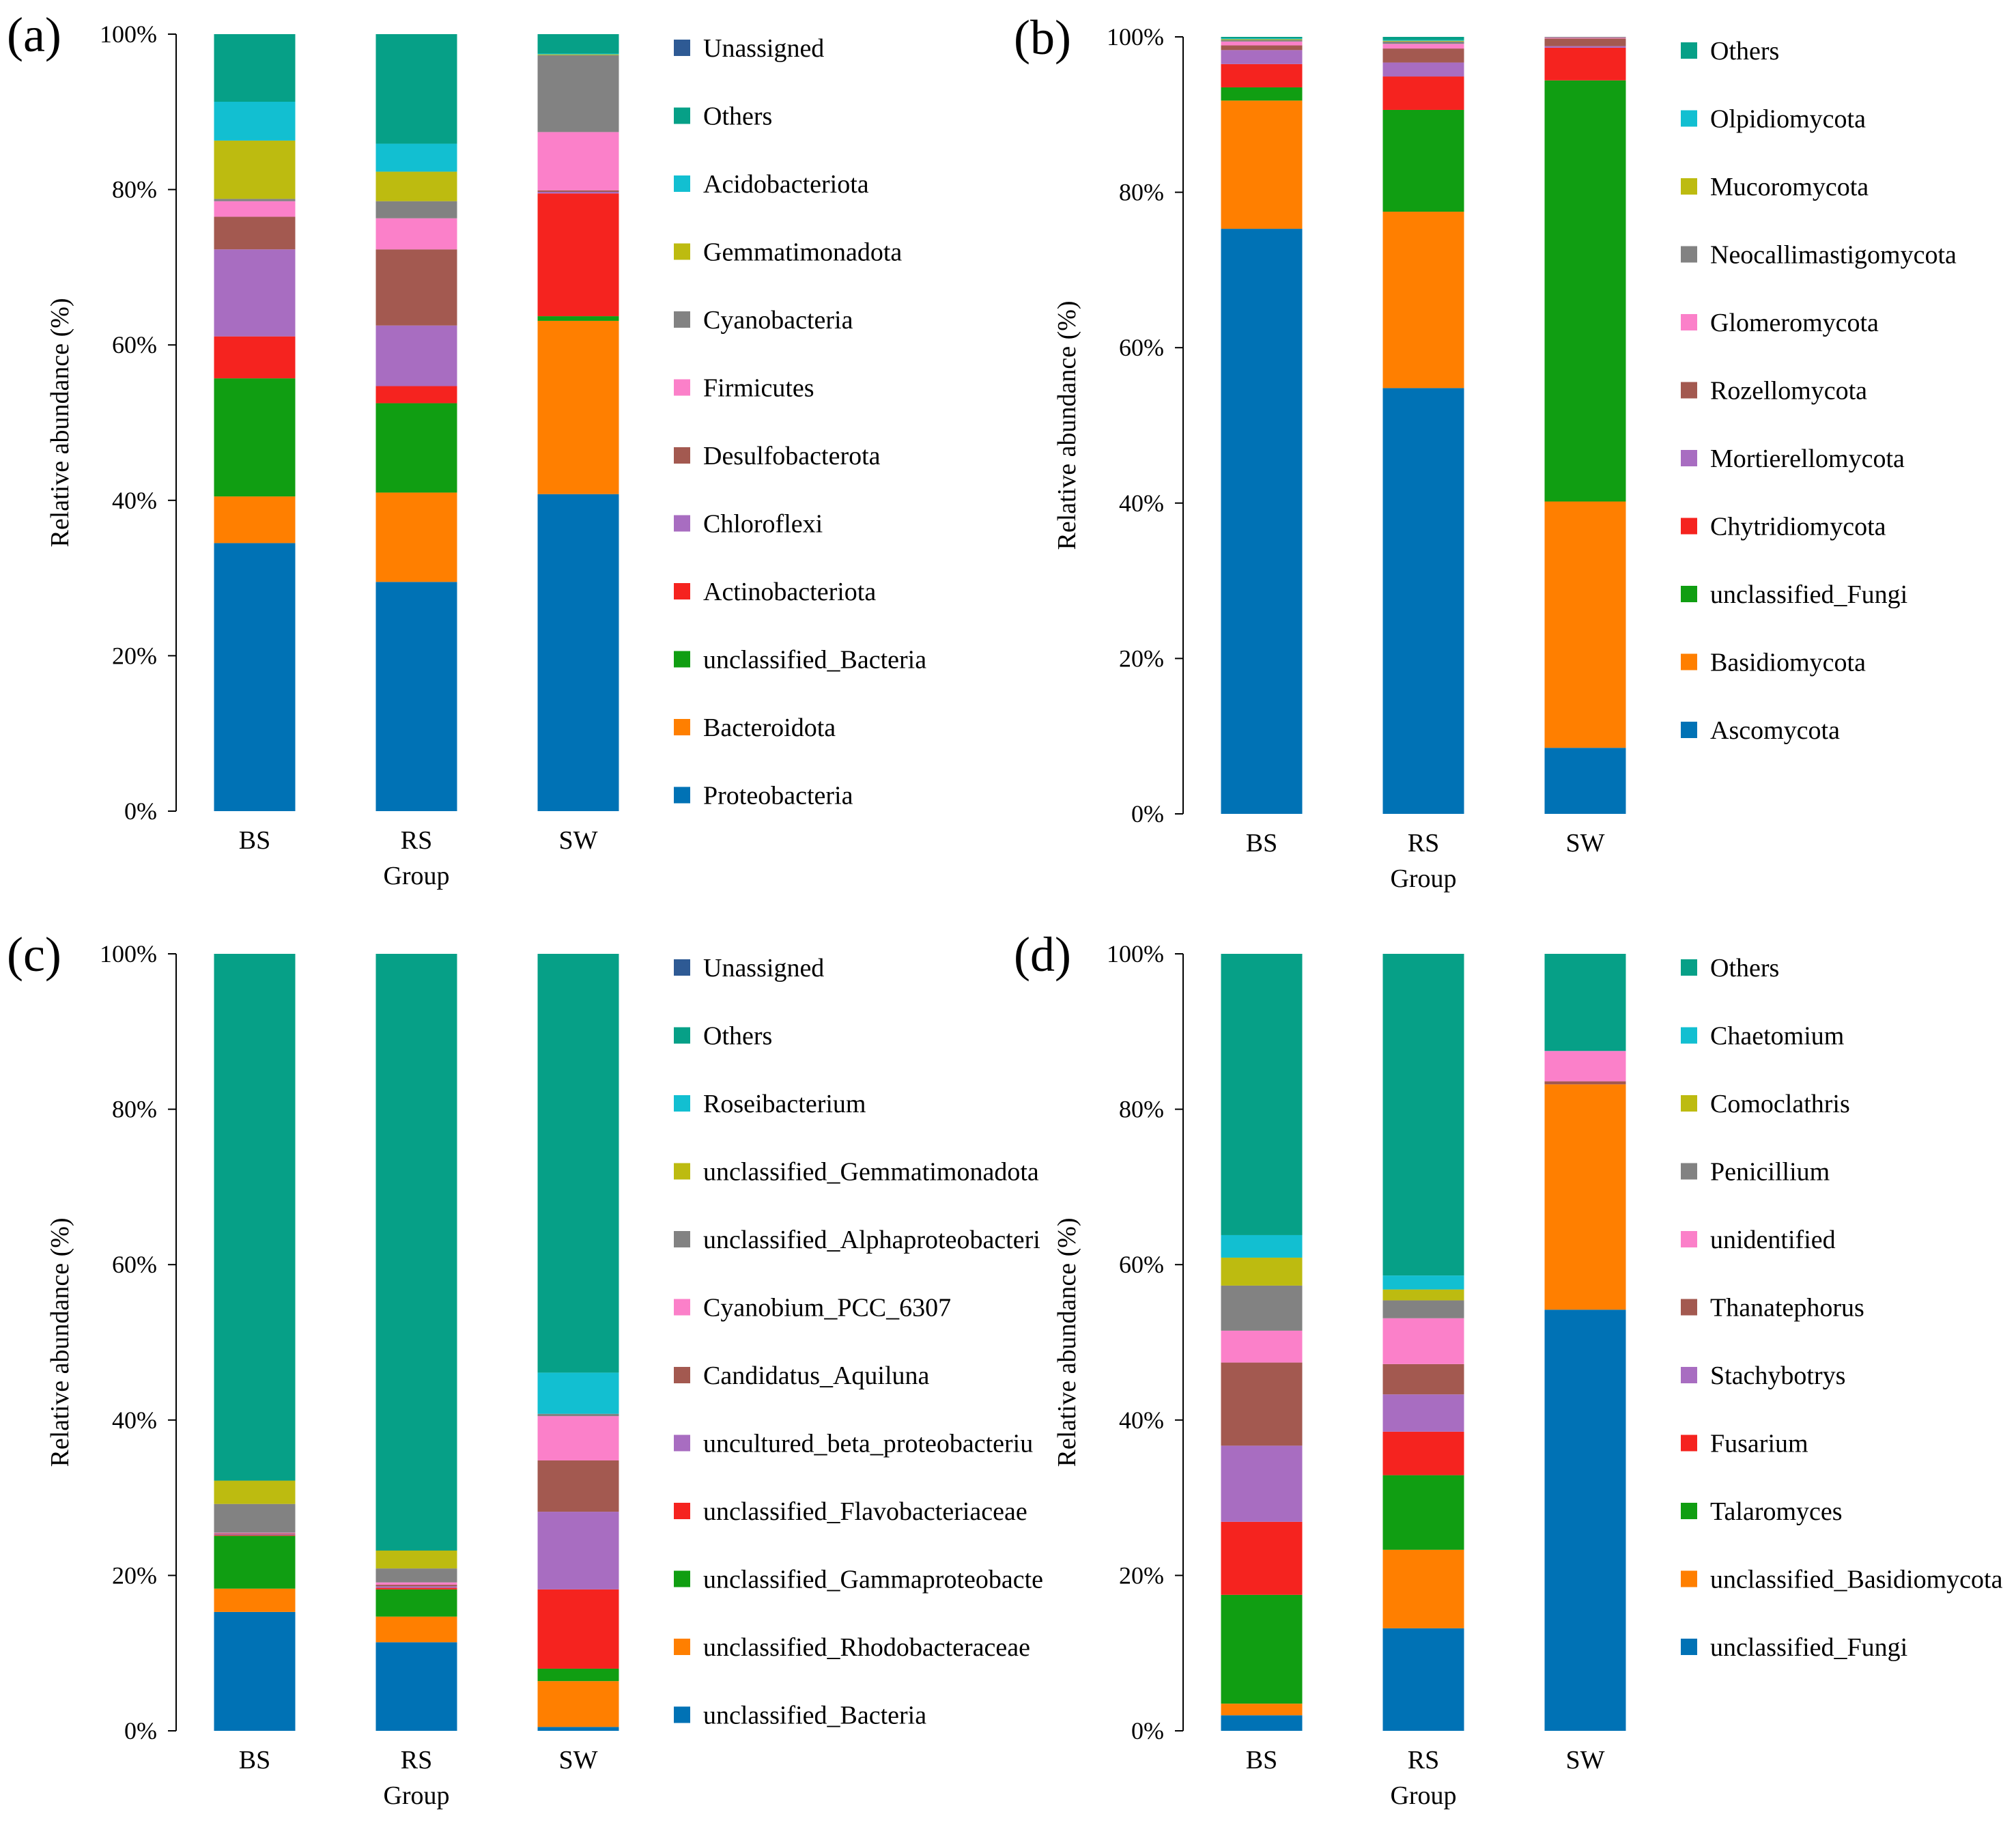  Describe the element at coordinates (786, 185) in the screenshot. I see `legend-label: Acidobacteriota` at that location.